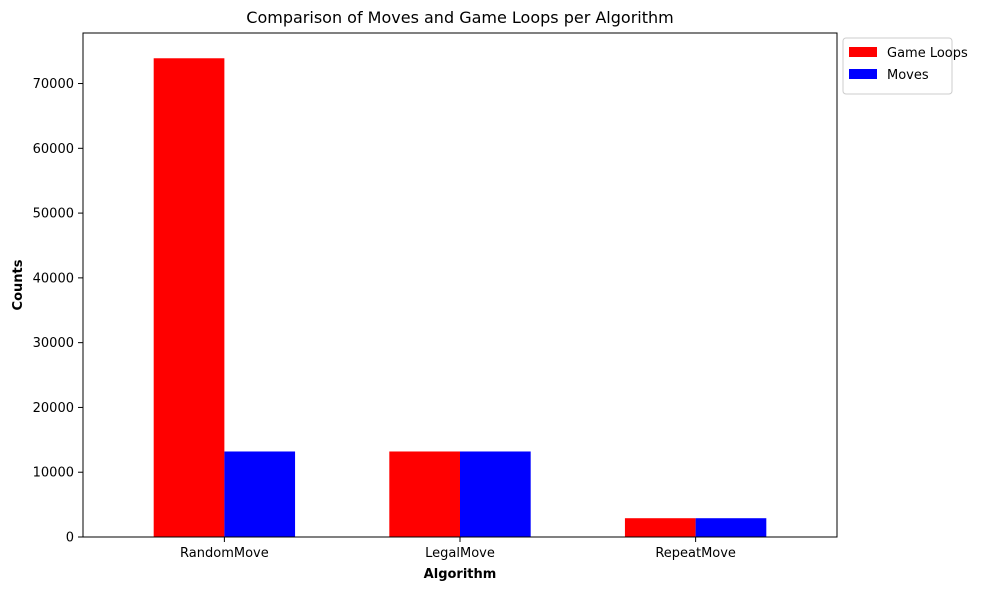 This screenshot has width=990, height=590. Describe the element at coordinates (18, 284) in the screenshot. I see `y-axis-title: Counts` at that location.